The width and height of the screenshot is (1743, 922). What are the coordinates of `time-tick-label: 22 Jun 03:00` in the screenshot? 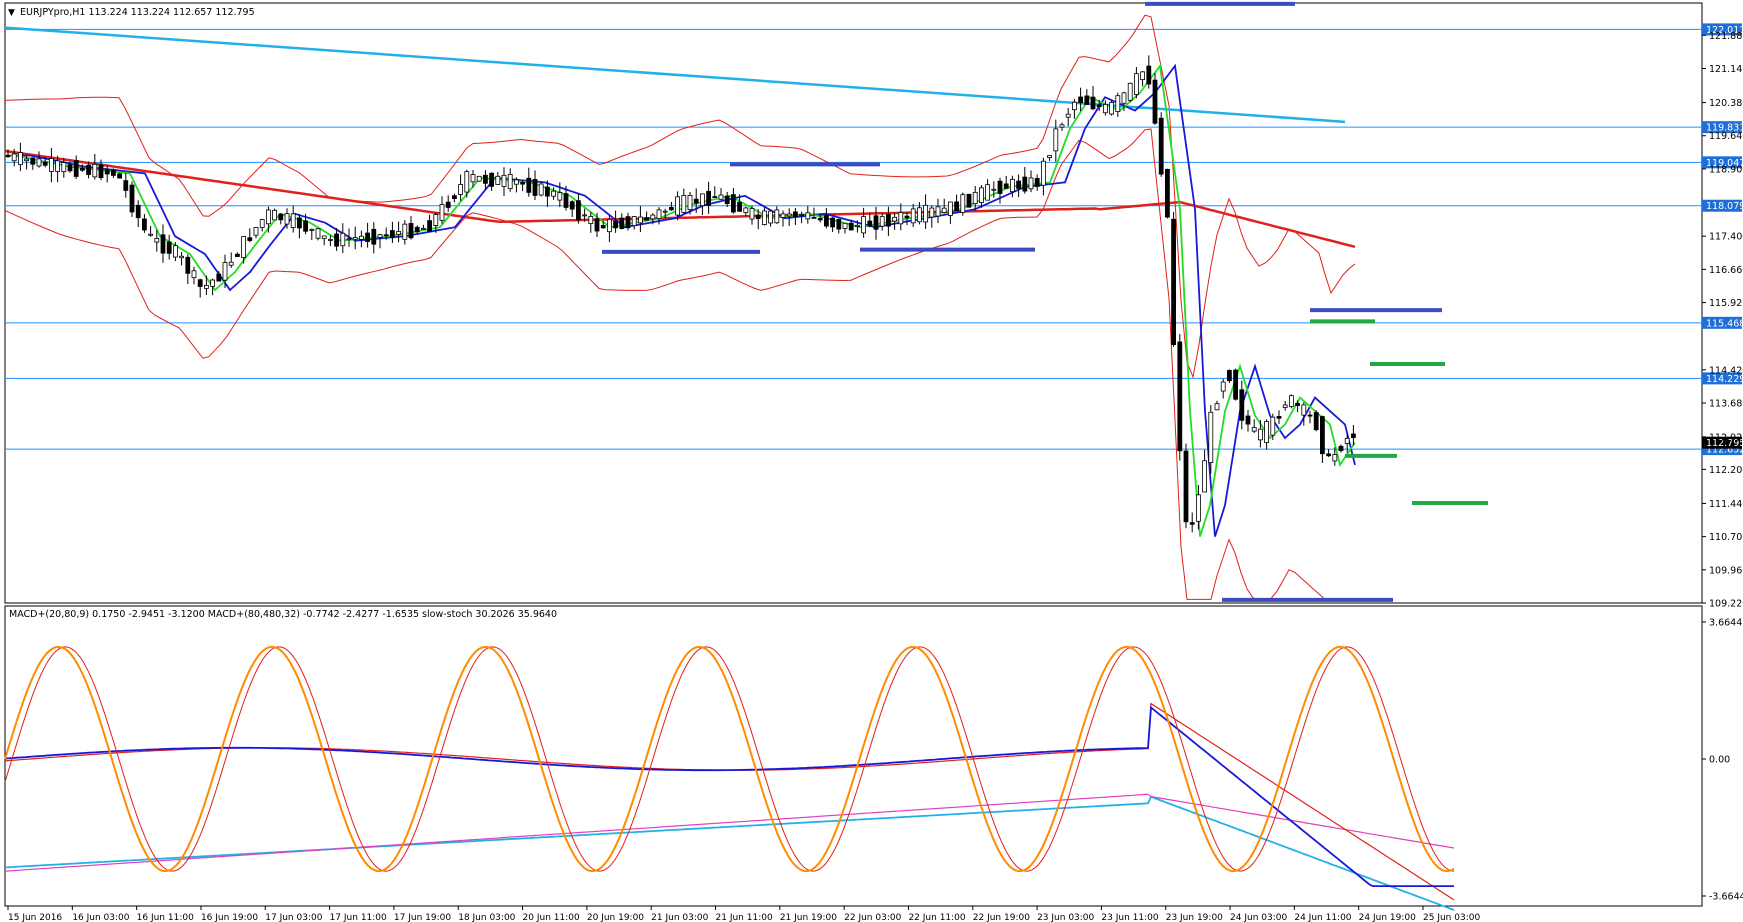 It's located at (872, 917).